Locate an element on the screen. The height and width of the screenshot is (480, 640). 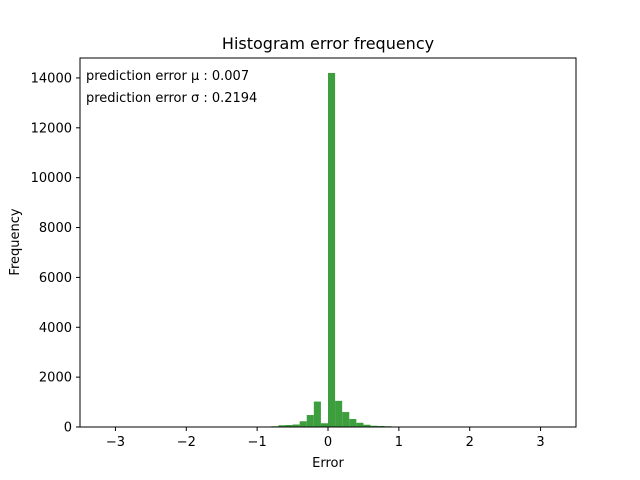
x-tick-label: 1 is located at coordinates (399, 442).